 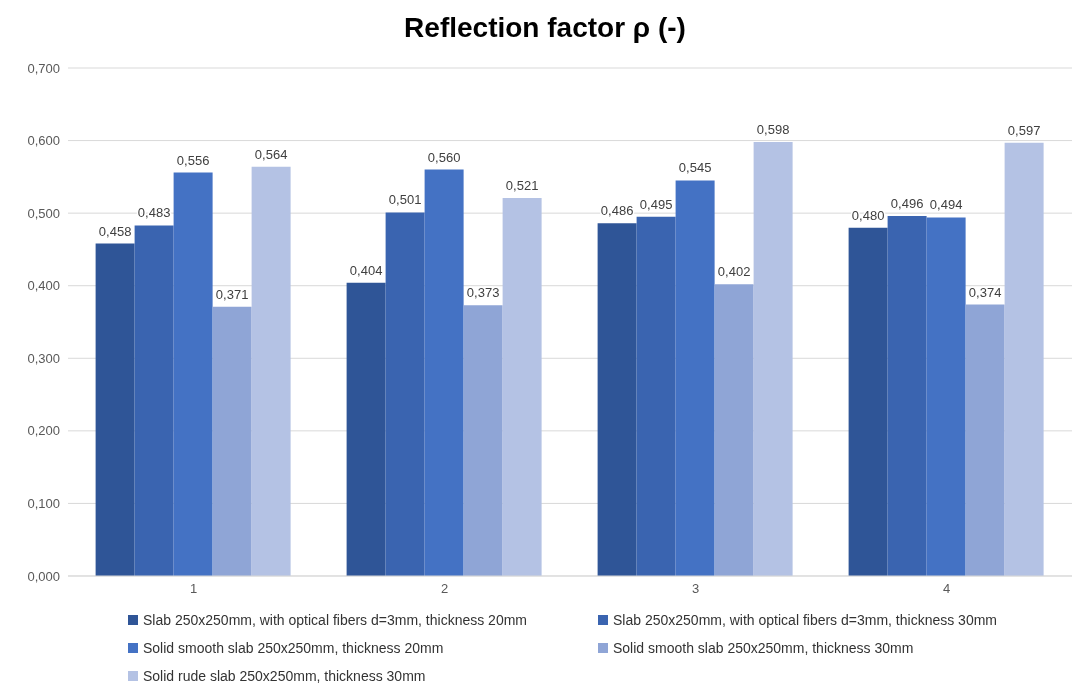 What do you see at coordinates (405, 200) in the screenshot?
I see `data-label: 0,501` at bounding box center [405, 200].